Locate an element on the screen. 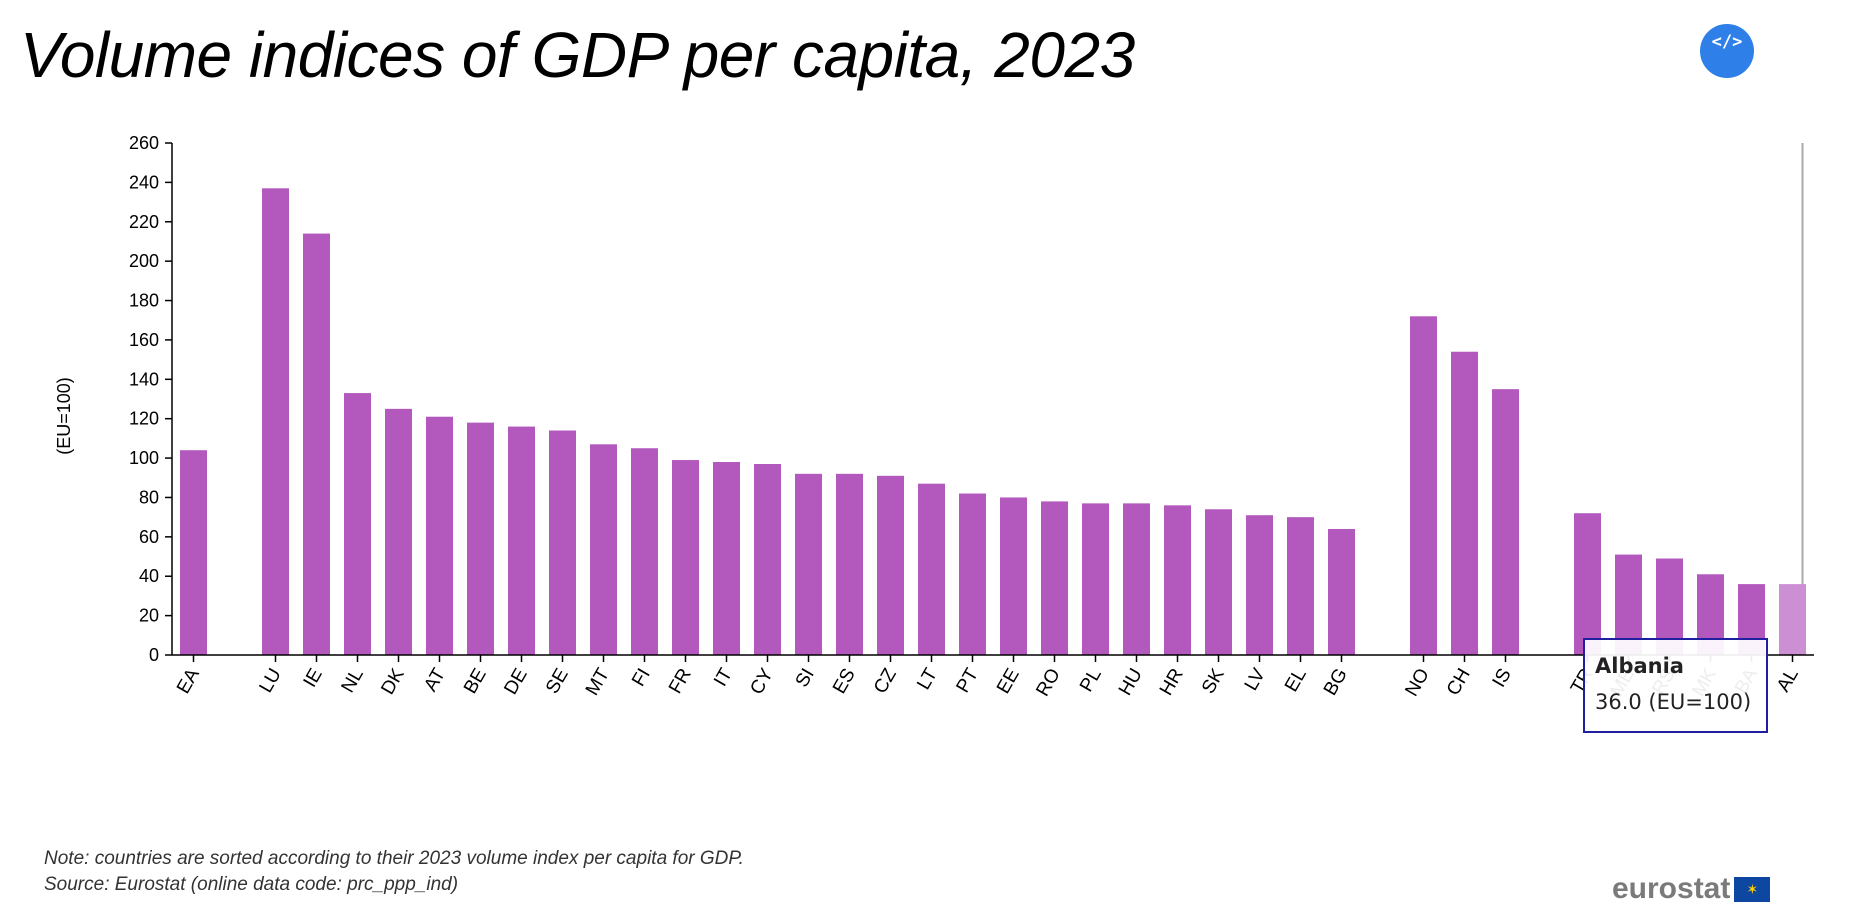 Image resolution: width=1875 pixels, height=920 pixels. bar-lv is located at coordinates (1259, 585).